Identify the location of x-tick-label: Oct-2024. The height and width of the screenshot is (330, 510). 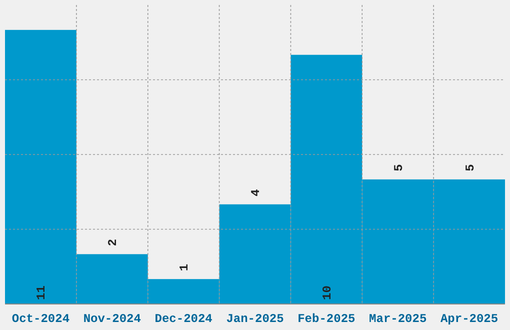
(41, 319).